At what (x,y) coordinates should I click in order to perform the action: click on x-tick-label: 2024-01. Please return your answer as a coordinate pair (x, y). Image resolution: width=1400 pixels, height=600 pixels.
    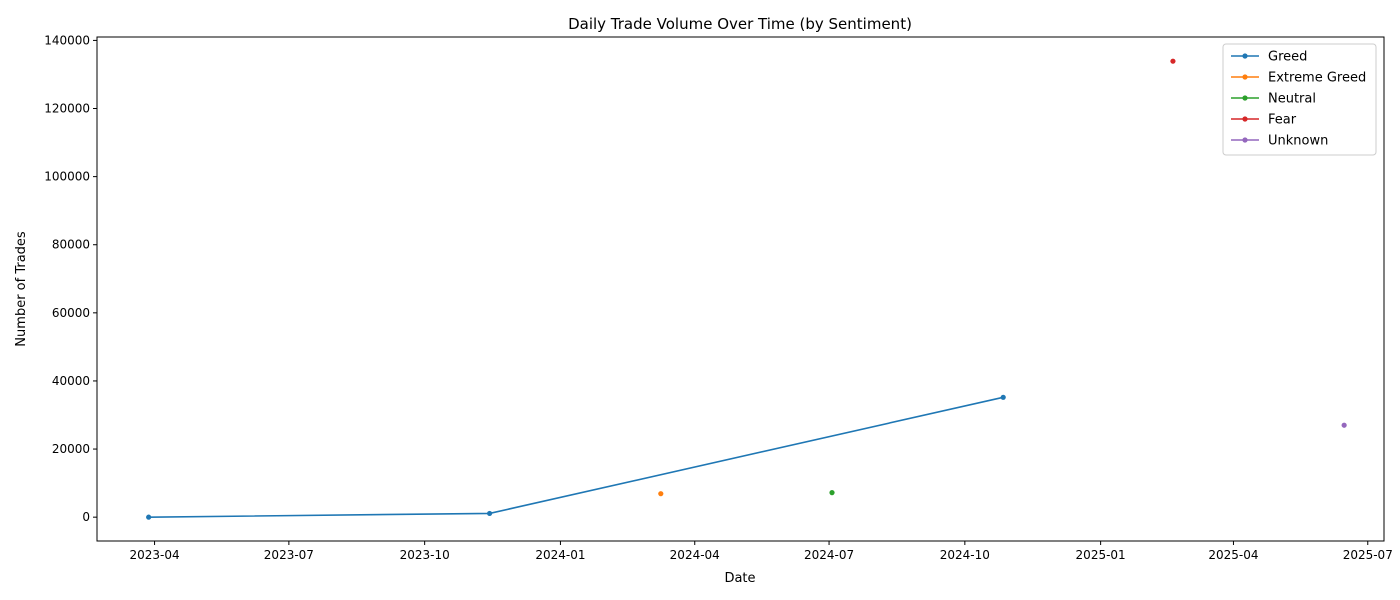
    Looking at the image, I should click on (560, 555).